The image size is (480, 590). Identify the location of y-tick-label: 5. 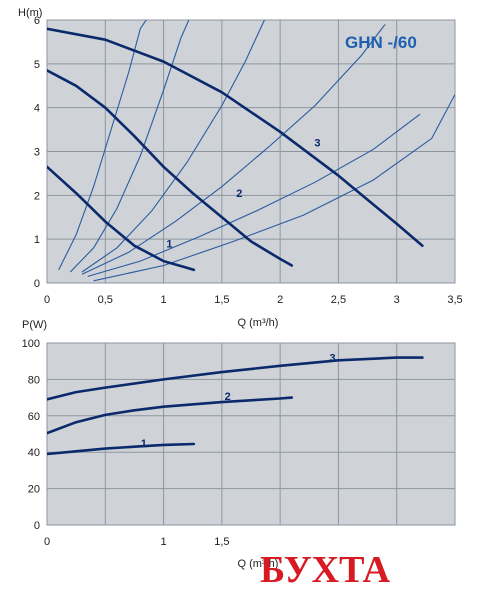
(37, 65).